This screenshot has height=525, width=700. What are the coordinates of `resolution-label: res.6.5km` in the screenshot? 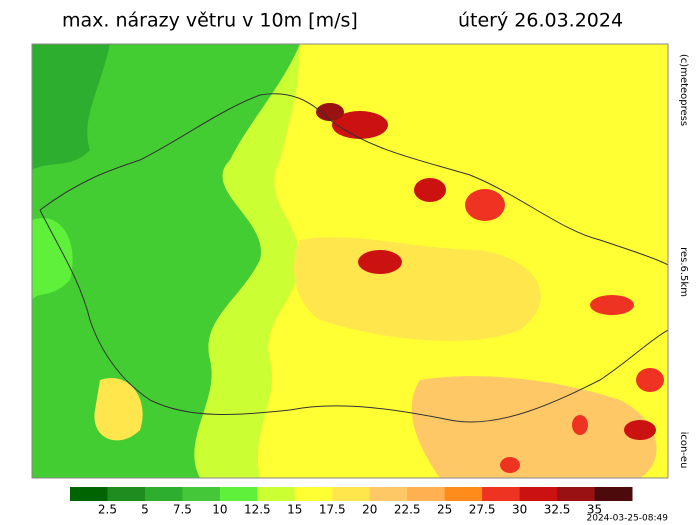 It's located at (683, 272).